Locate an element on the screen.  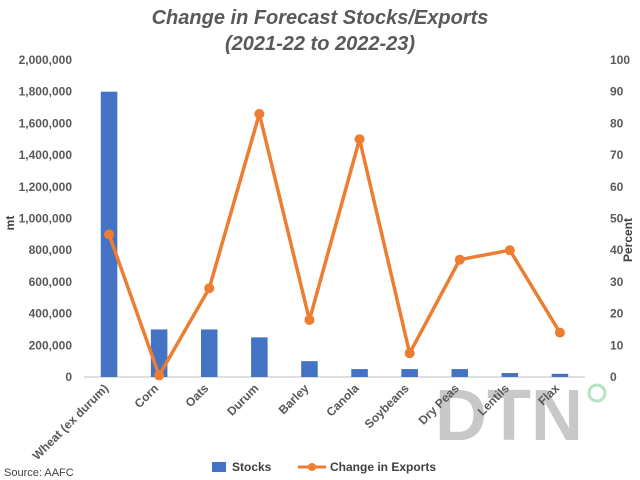
left-y-tick-label: 1,600,000 is located at coordinates (46, 123).